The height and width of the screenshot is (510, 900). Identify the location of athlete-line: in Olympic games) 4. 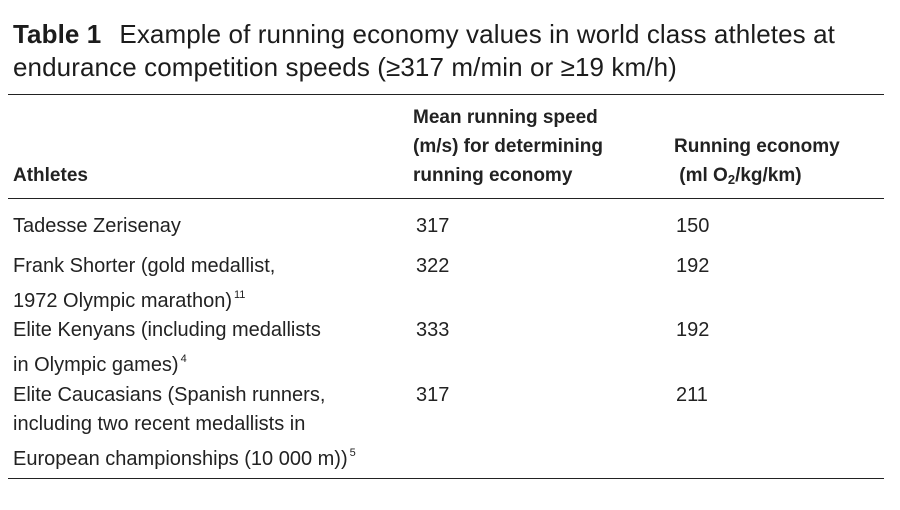
(203, 362).